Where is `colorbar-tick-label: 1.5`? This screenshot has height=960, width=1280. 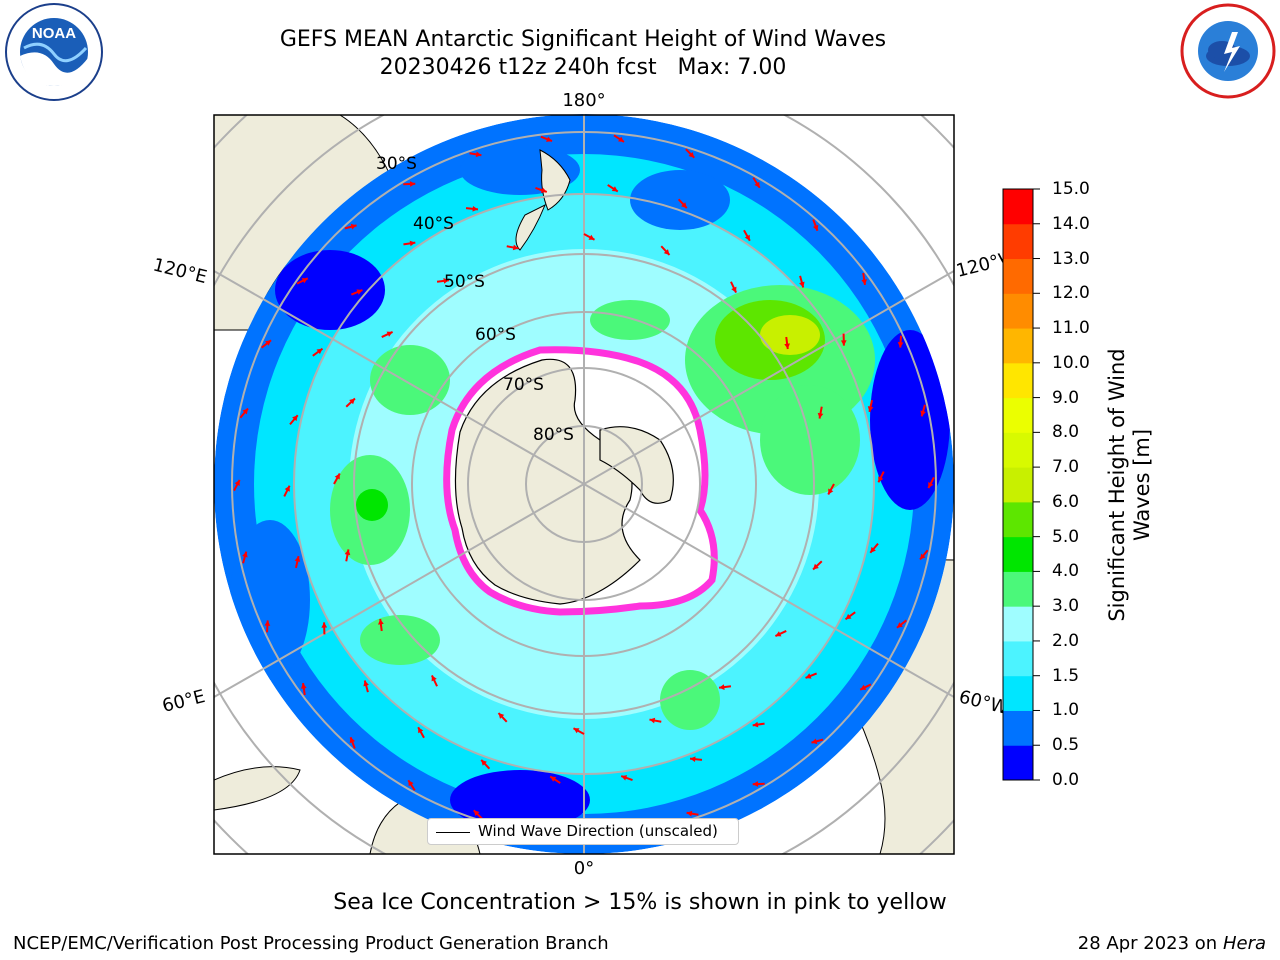
colorbar-tick-label: 1.5 is located at coordinates (1066, 675).